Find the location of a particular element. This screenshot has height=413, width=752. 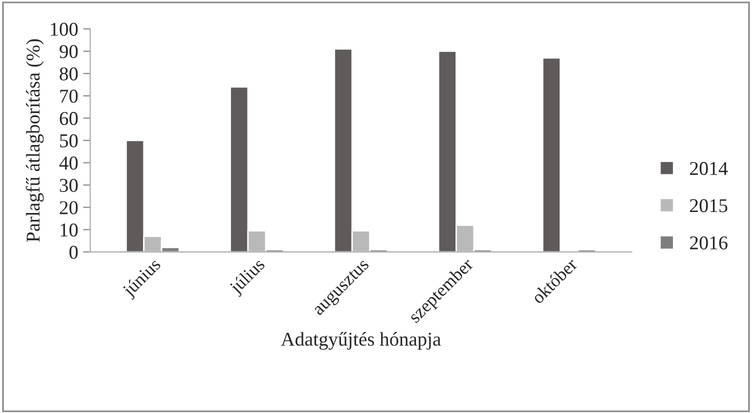

legend-label: 2016 is located at coordinates (709, 243).